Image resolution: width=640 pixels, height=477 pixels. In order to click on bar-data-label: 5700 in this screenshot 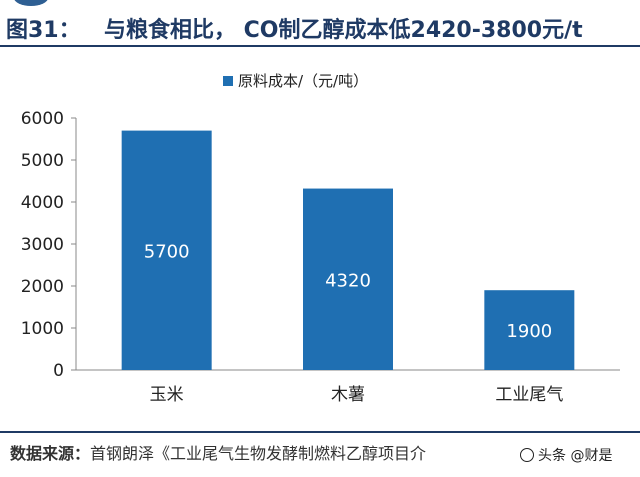, I will do `click(167, 251)`.